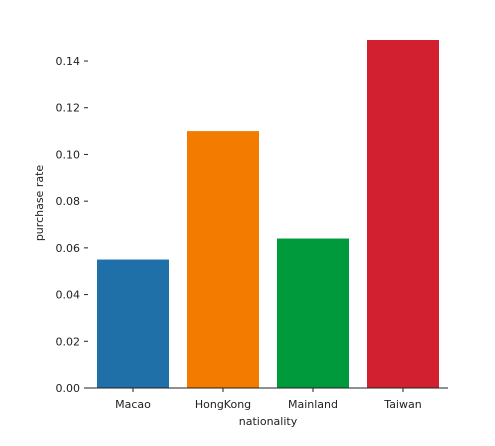 This screenshot has height=446, width=495. I want to click on bar-hongkong, so click(223, 259).